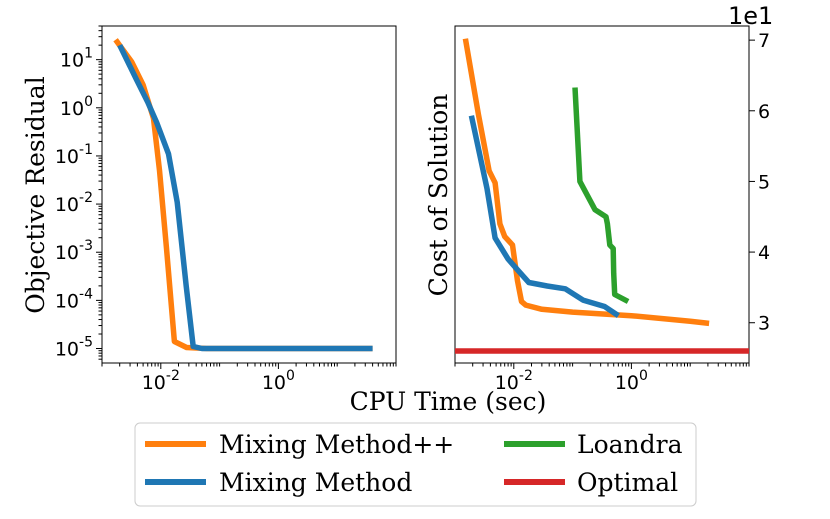 The image size is (830, 519). Describe the element at coordinates (278, 381) in the screenshot. I see `left-x-tick-label: 10⁰` at that location.